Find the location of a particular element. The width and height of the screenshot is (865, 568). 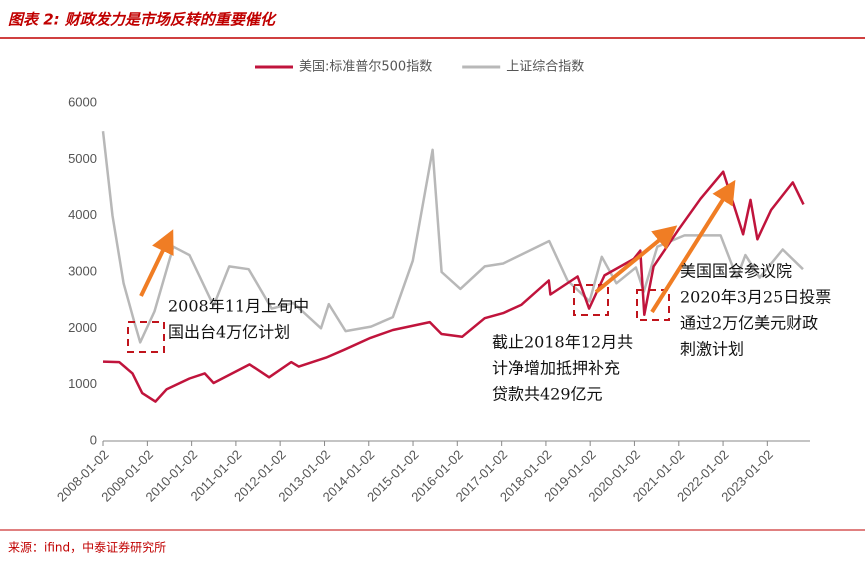

y-tick-label: 3000 is located at coordinates (82, 270).